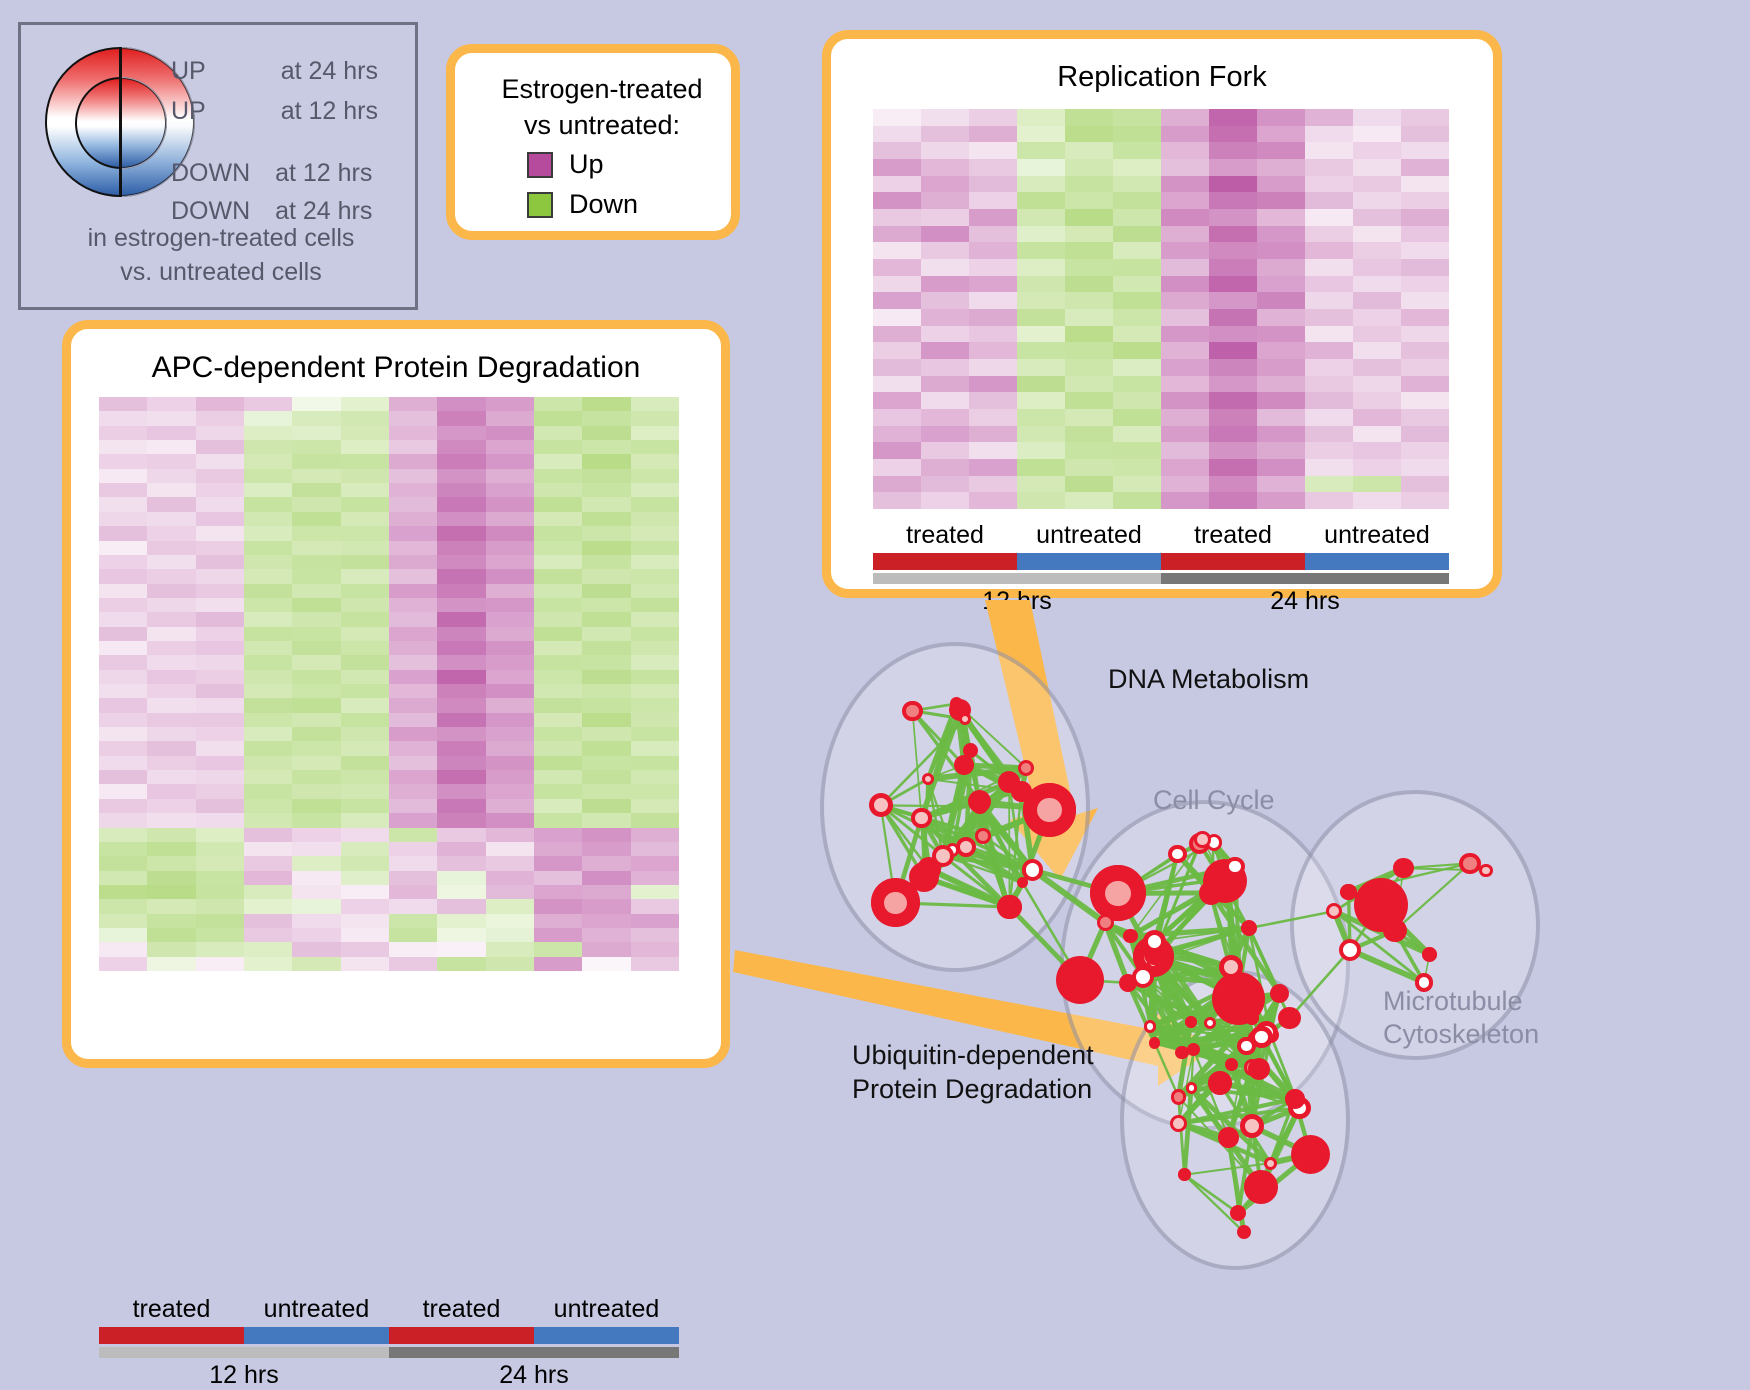  Describe the element at coordinates (1305, 601) in the screenshot. I see `time-label: 24 hrs` at that location.